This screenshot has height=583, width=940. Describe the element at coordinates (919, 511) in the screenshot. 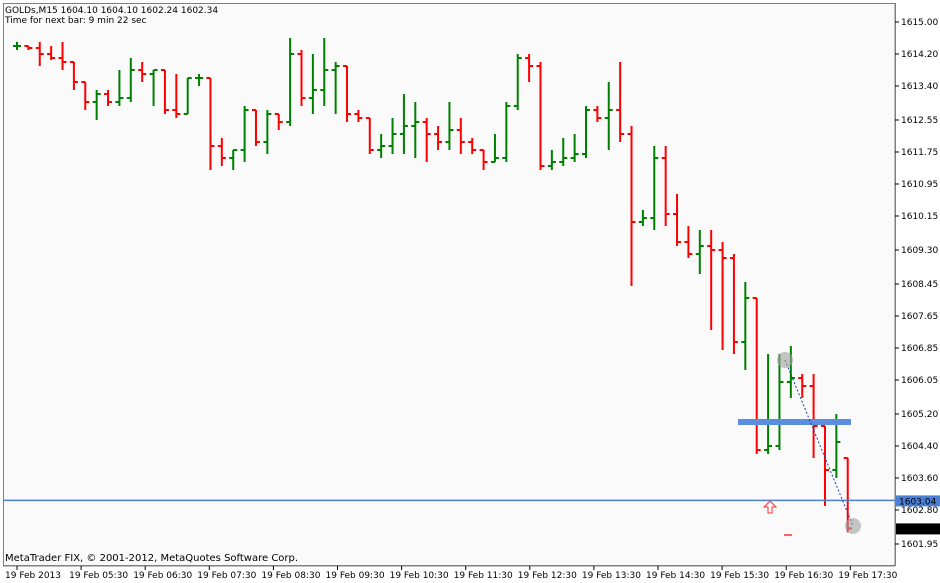

I see `price-tick-label: 1602.80` at that location.